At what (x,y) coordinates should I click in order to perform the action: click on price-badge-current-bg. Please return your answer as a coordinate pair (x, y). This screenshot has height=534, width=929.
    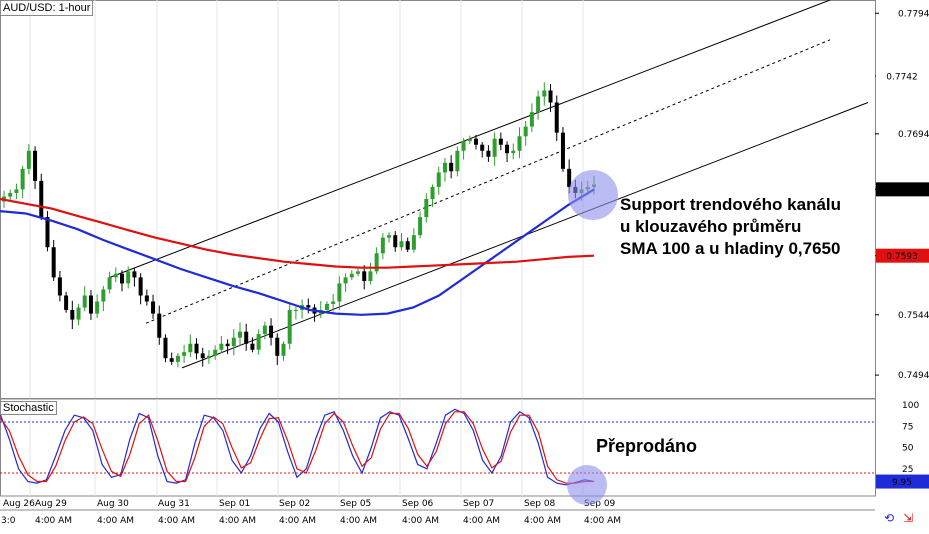
    Looking at the image, I should click on (902, 189).